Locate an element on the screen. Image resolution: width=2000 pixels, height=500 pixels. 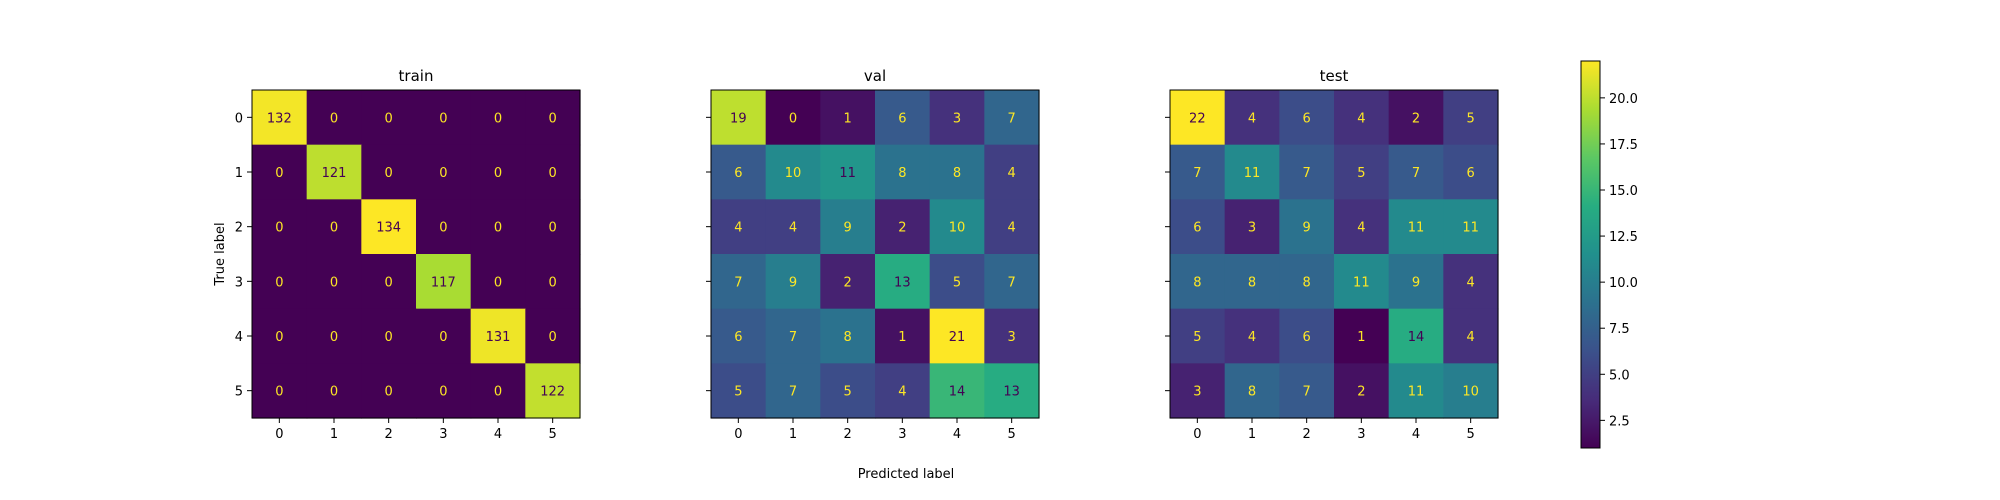
cell-label: 22 is located at coordinates (1197, 118).